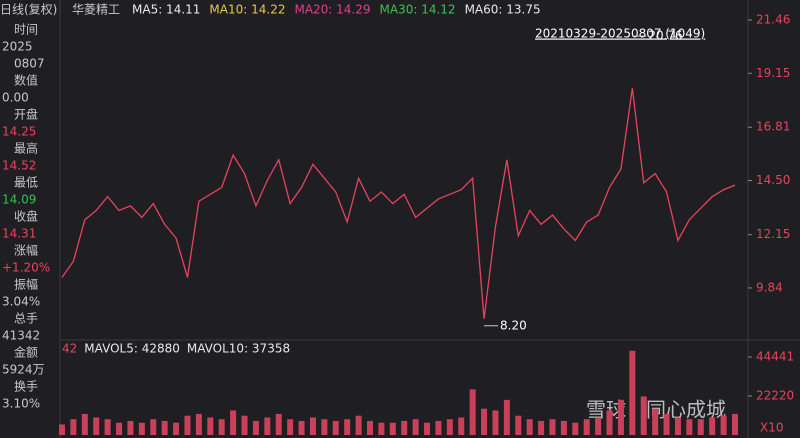  I want to click on y-tick-label: 22220, so click(775, 396).